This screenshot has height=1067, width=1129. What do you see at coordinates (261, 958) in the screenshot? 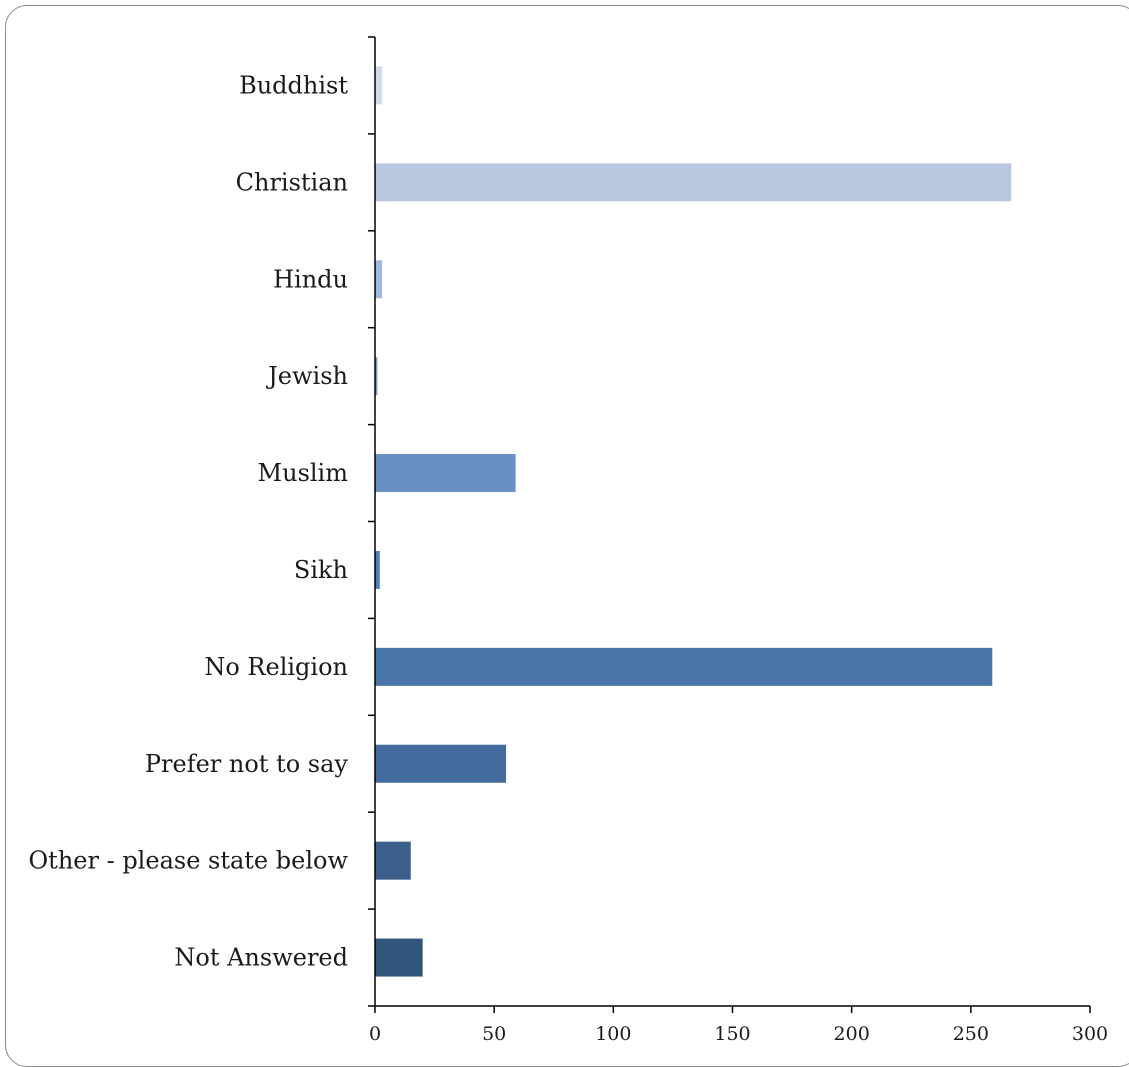
I see `category-label-not-answered: Not Answered` at bounding box center [261, 958].